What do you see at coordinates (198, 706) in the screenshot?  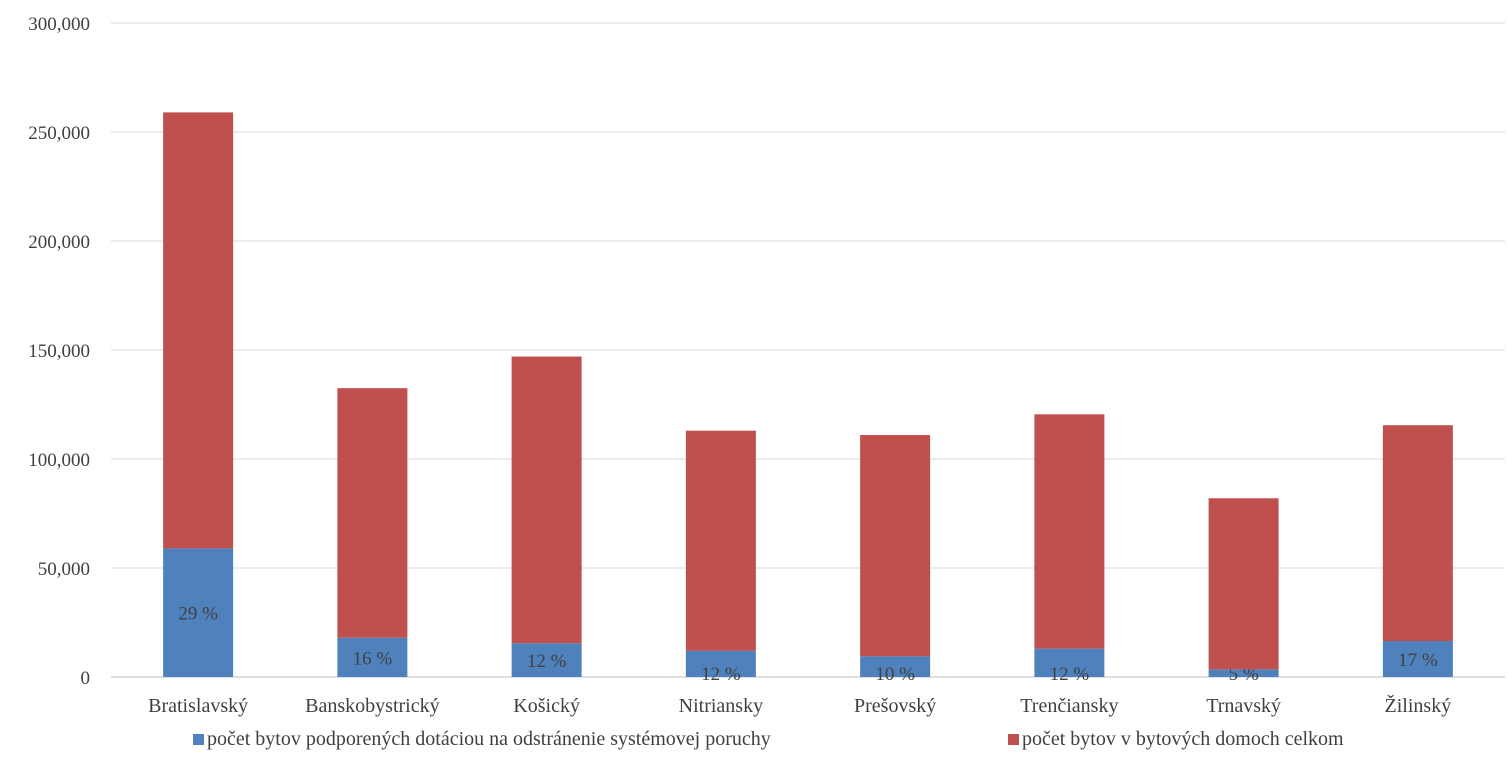 I see `x-category-label: Bratislavský` at bounding box center [198, 706].